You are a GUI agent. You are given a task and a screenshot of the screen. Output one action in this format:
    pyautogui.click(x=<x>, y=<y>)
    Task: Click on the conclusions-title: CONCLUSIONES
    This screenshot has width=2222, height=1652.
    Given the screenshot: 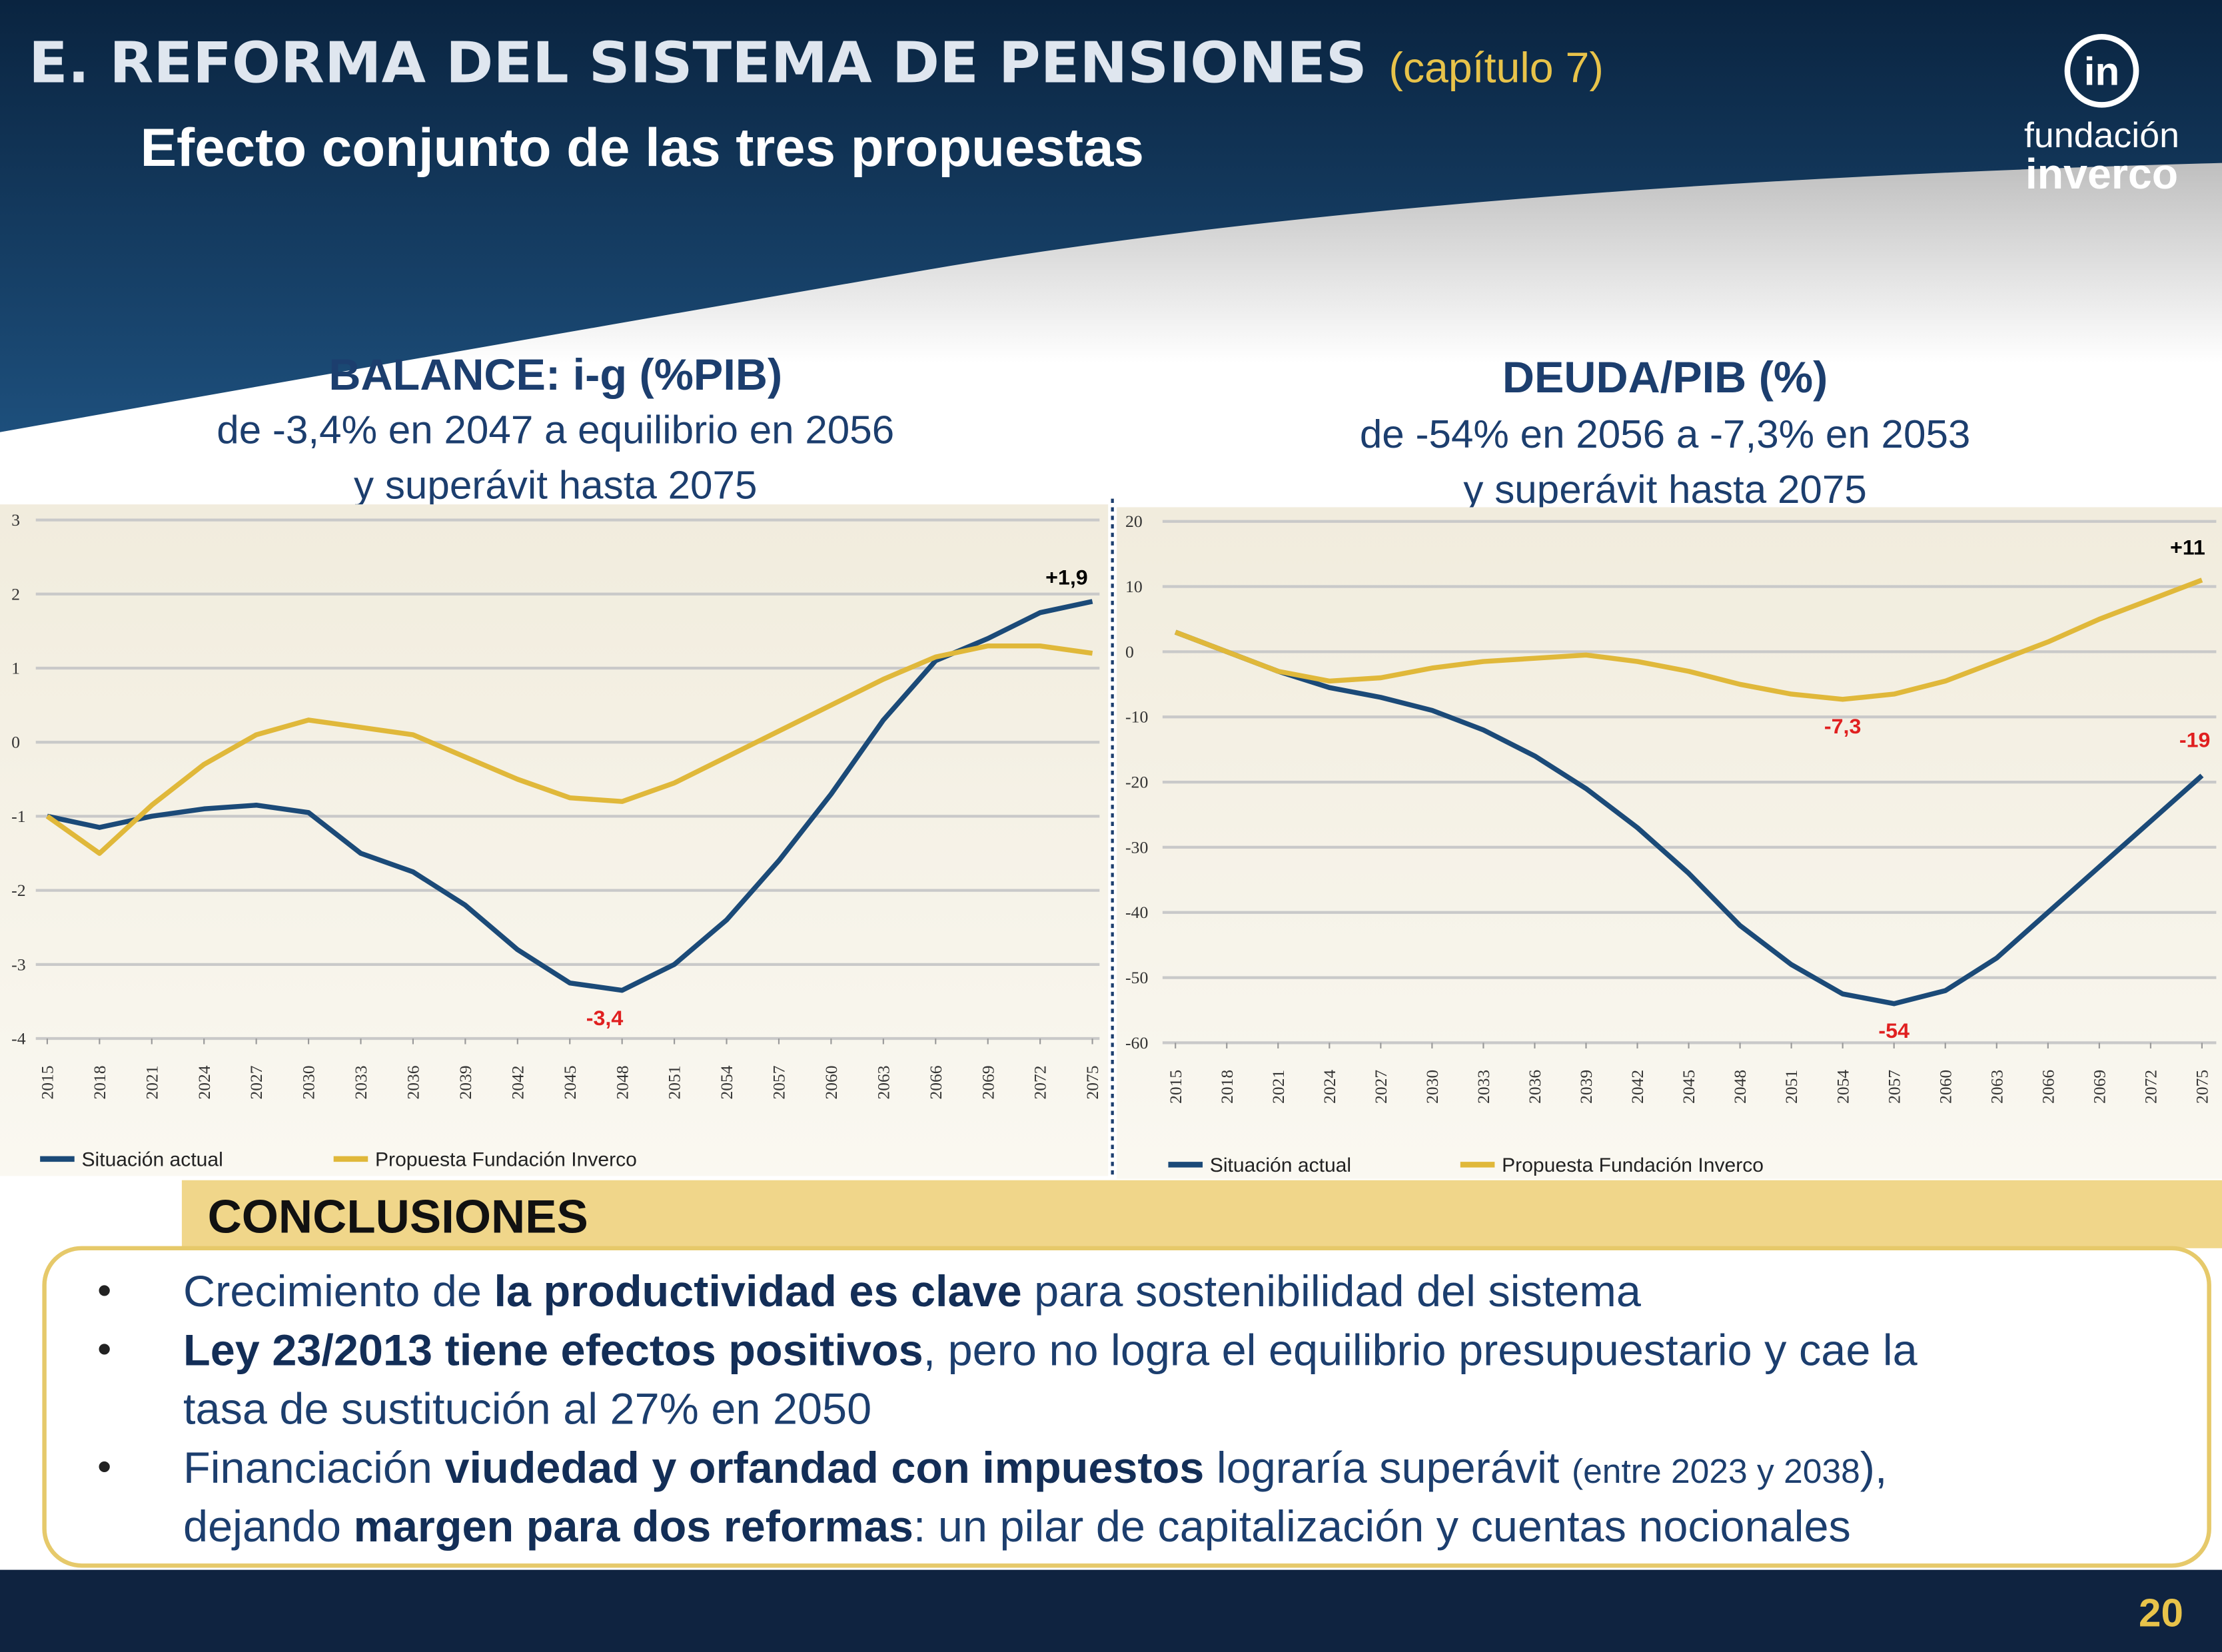 What is the action you would take?
    pyautogui.click(x=398, y=1216)
    